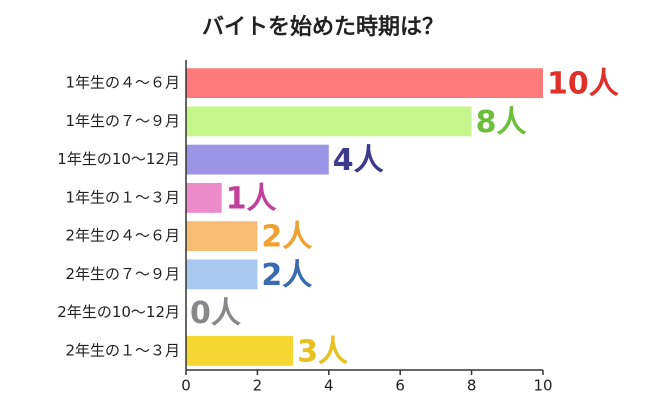 The width and height of the screenshot is (646, 412). What do you see at coordinates (118, 312) in the screenshot?
I see `y-tick-label: 2年生の10～12月` at bounding box center [118, 312].